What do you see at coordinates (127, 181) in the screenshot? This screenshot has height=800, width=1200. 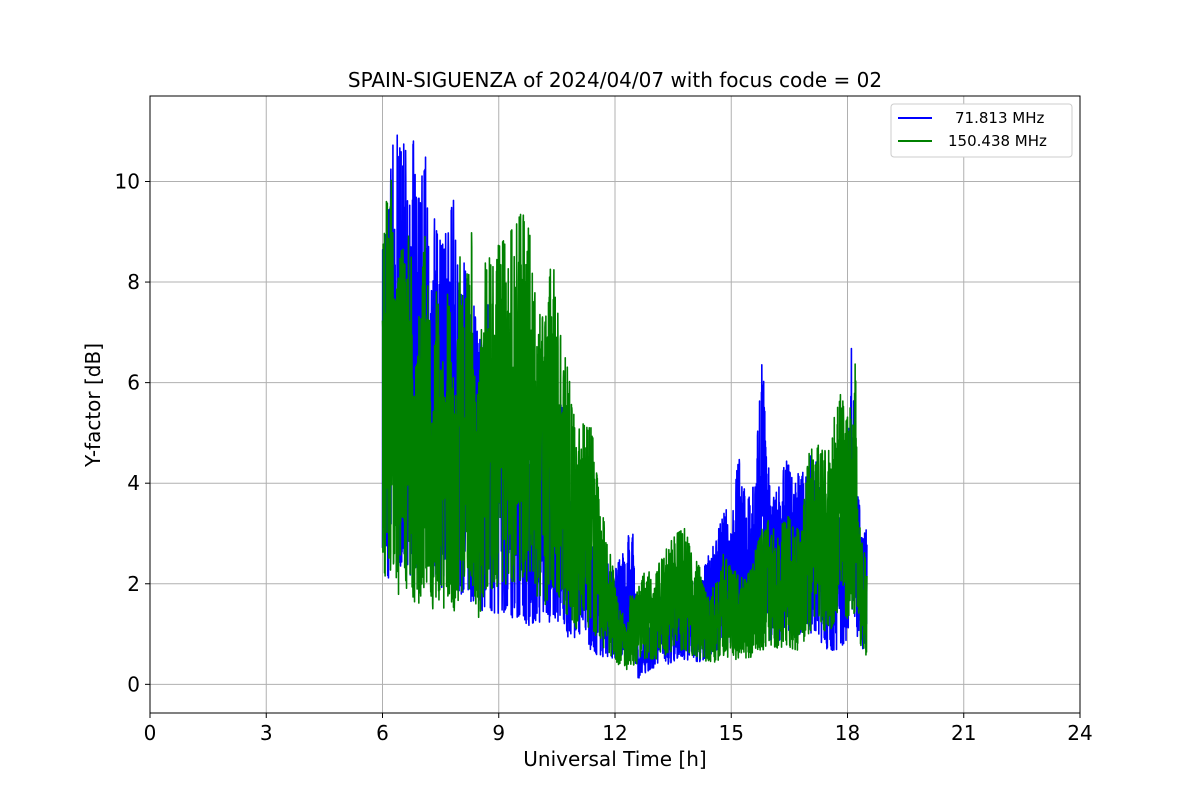 I see `y-tick-label: 10` at bounding box center [127, 181].